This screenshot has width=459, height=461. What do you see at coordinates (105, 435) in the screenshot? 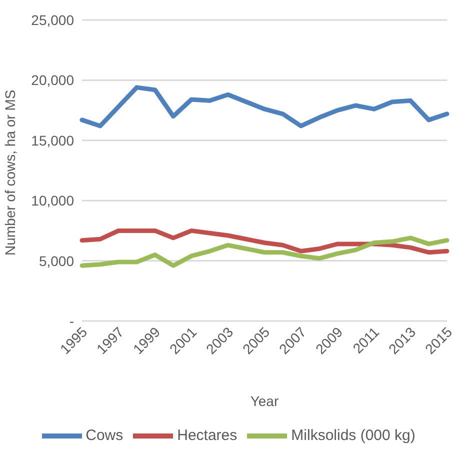
I see `legend-label: Cows` at bounding box center [105, 435].